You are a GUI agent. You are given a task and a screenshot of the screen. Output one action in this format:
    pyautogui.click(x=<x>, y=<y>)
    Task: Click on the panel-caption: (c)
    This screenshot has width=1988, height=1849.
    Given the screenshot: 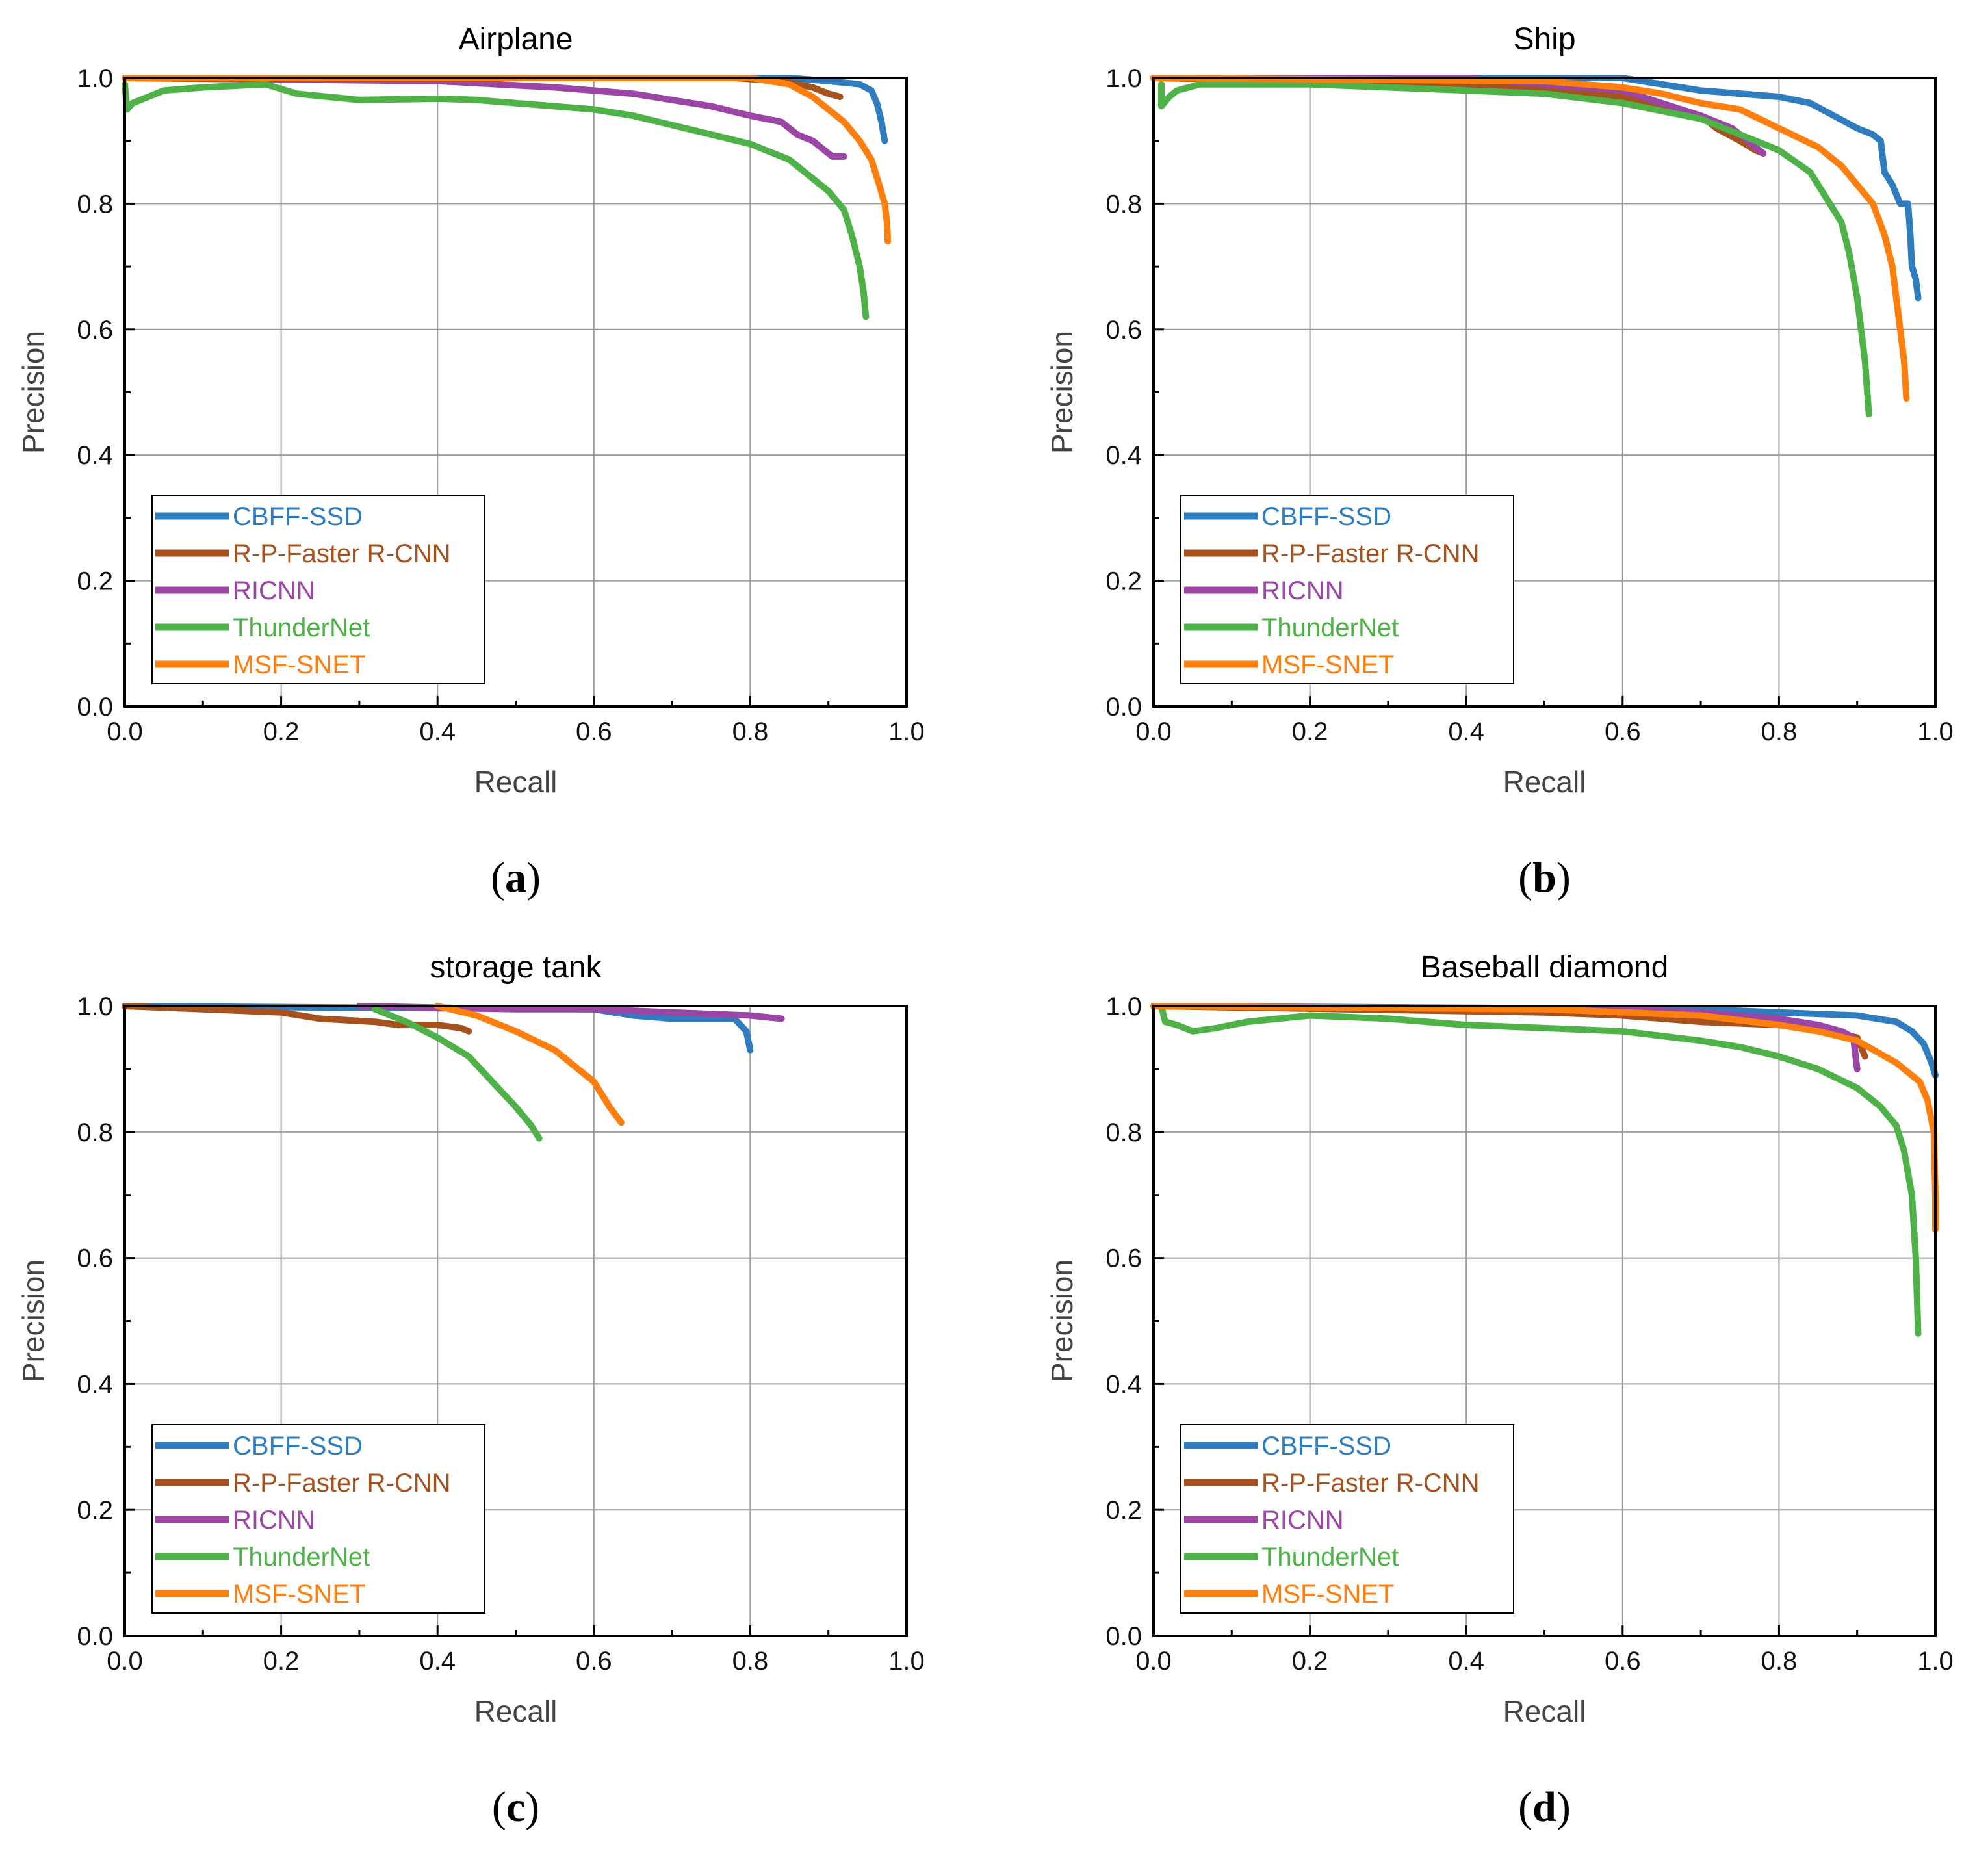 What is the action you would take?
    pyautogui.click(x=515, y=1807)
    